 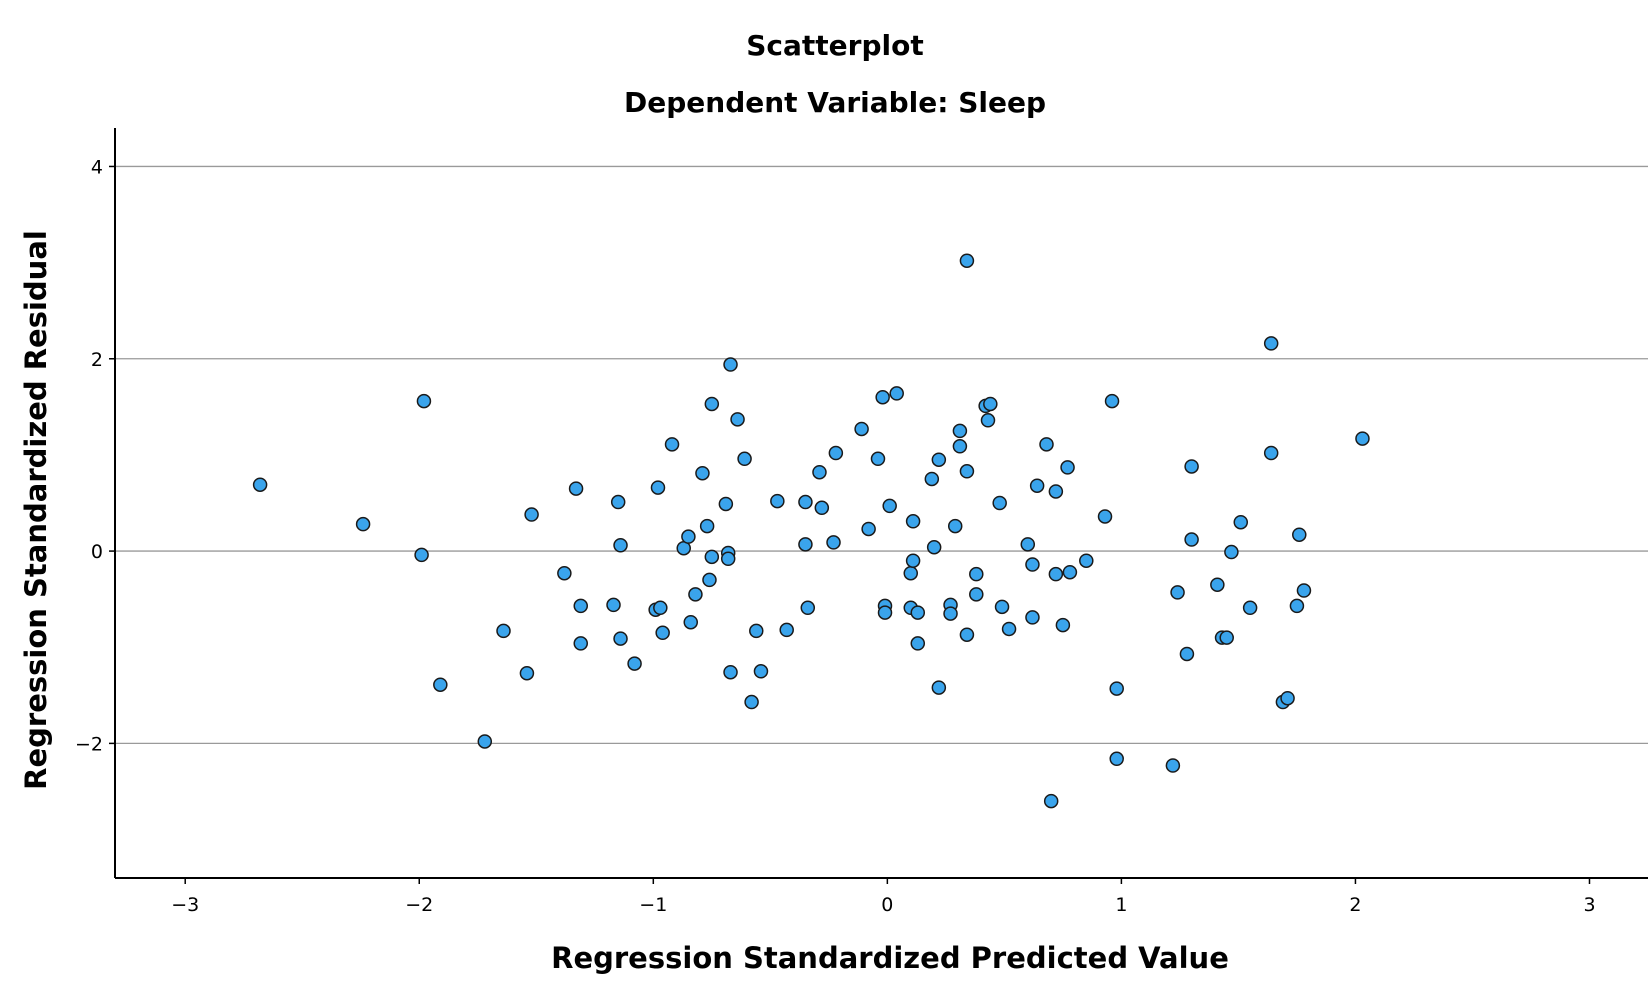 I want to click on chart-subtitle: Dependent Variable: Sleep, so click(x=835, y=102).